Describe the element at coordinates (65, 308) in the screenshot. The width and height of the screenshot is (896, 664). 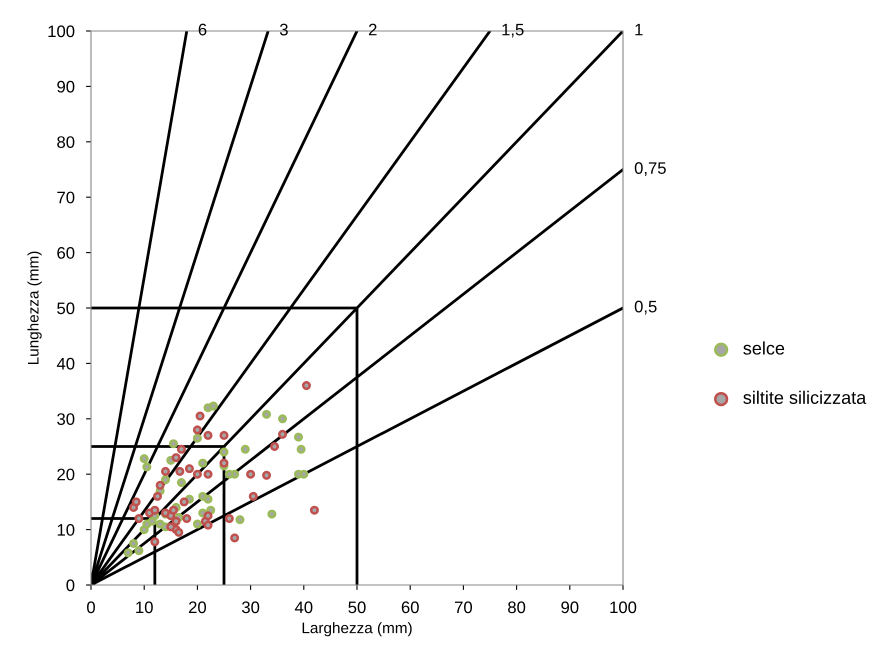
I see `y-tick-label: 50` at that location.